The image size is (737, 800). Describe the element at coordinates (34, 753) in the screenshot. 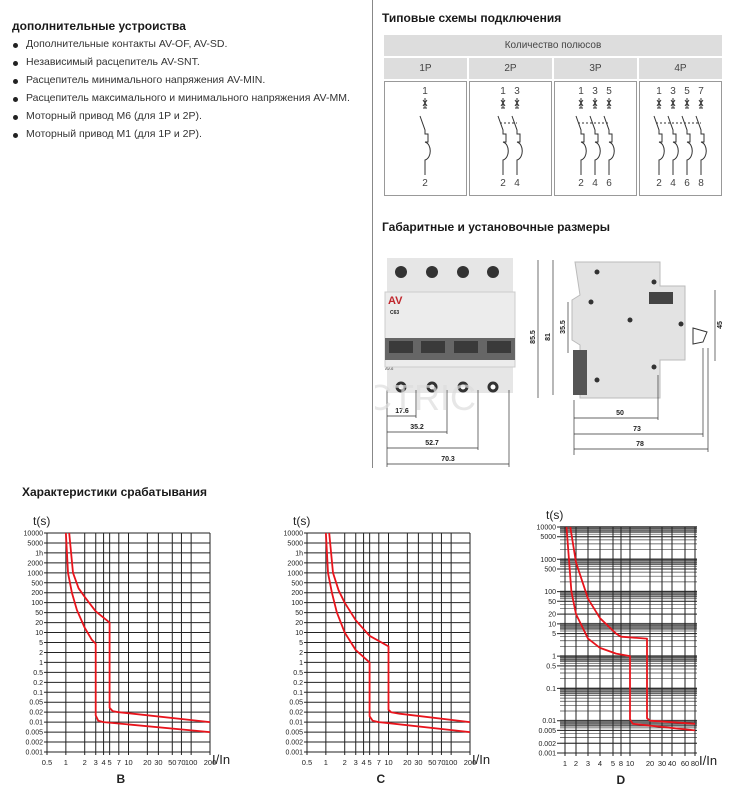

I see `y-tick-label: 0.001` at that location.